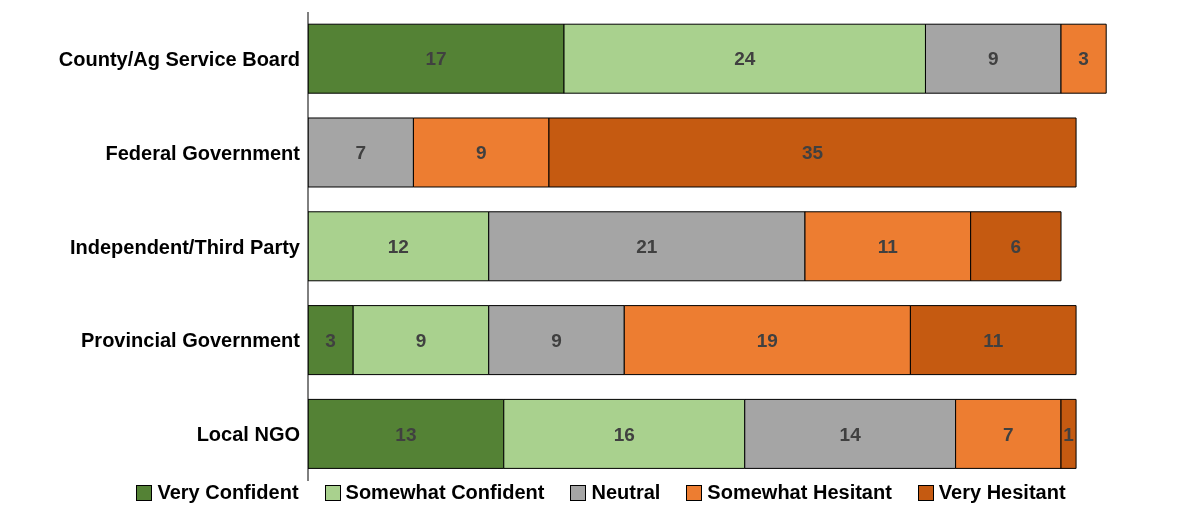 This screenshot has height=508, width=1194. Describe the element at coordinates (812, 153) in the screenshot. I see `data-label: 35` at that location.